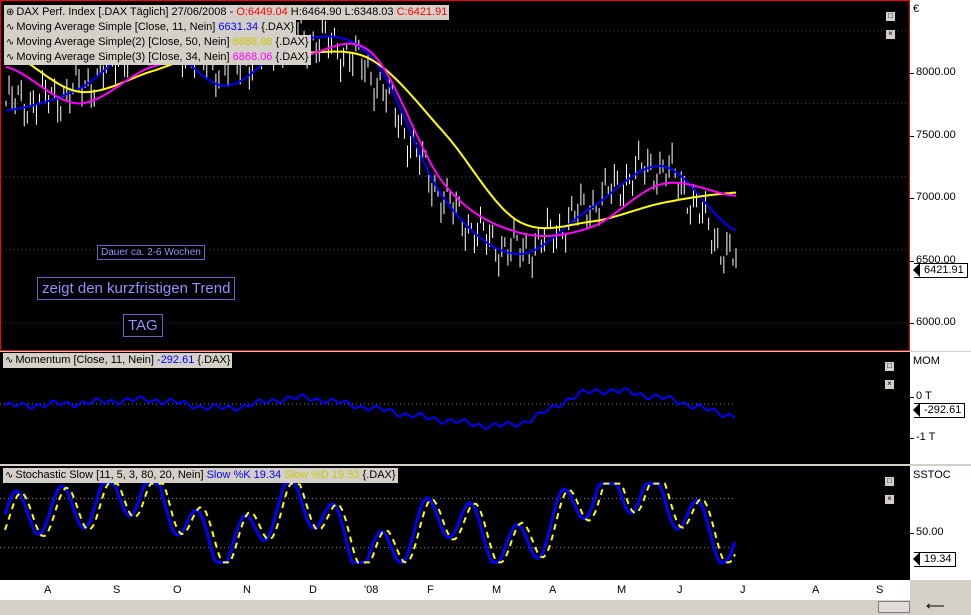 The image size is (971, 615). Describe the element at coordinates (933, 322) in the screenshot. I see `price-tick: 6000.00` at that location.